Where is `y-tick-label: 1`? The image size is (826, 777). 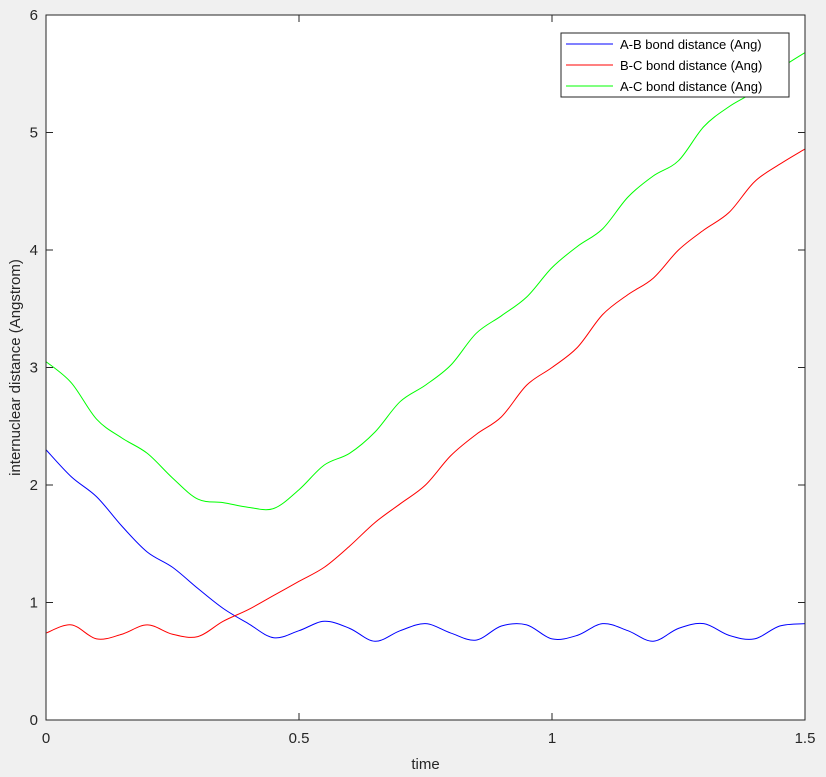 y-tick-label: 1 is located at coordinates (34, 603).